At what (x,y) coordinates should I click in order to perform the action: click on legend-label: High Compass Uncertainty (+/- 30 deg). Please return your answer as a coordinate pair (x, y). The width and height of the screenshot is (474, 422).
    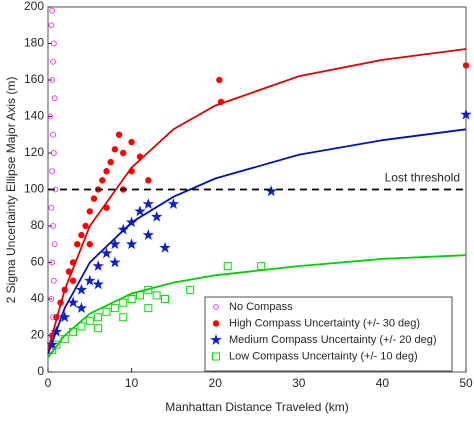
    Looking at the image, I should click on (324, 323).